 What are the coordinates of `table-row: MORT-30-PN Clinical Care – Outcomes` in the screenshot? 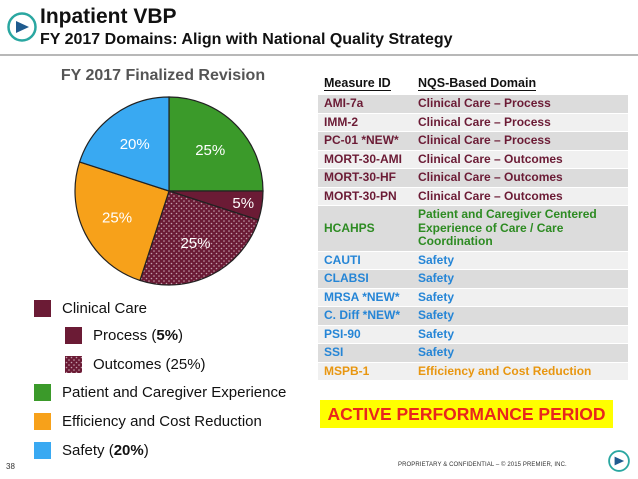 It's located at (473, 196).